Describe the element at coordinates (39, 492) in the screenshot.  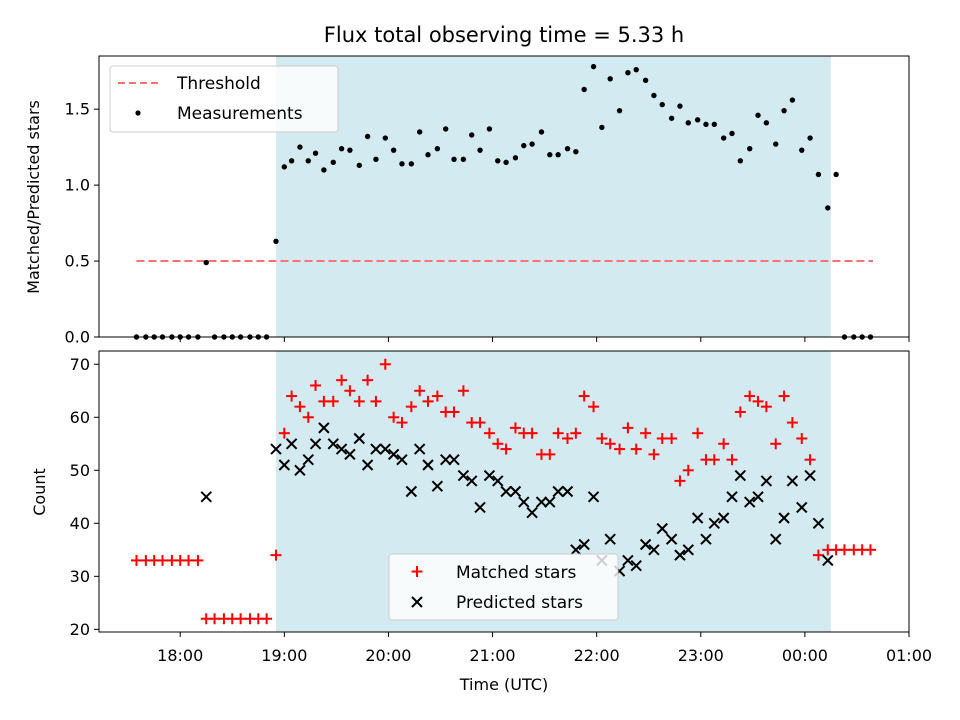
I see `y-axis-label-bottom: Count` at that location.